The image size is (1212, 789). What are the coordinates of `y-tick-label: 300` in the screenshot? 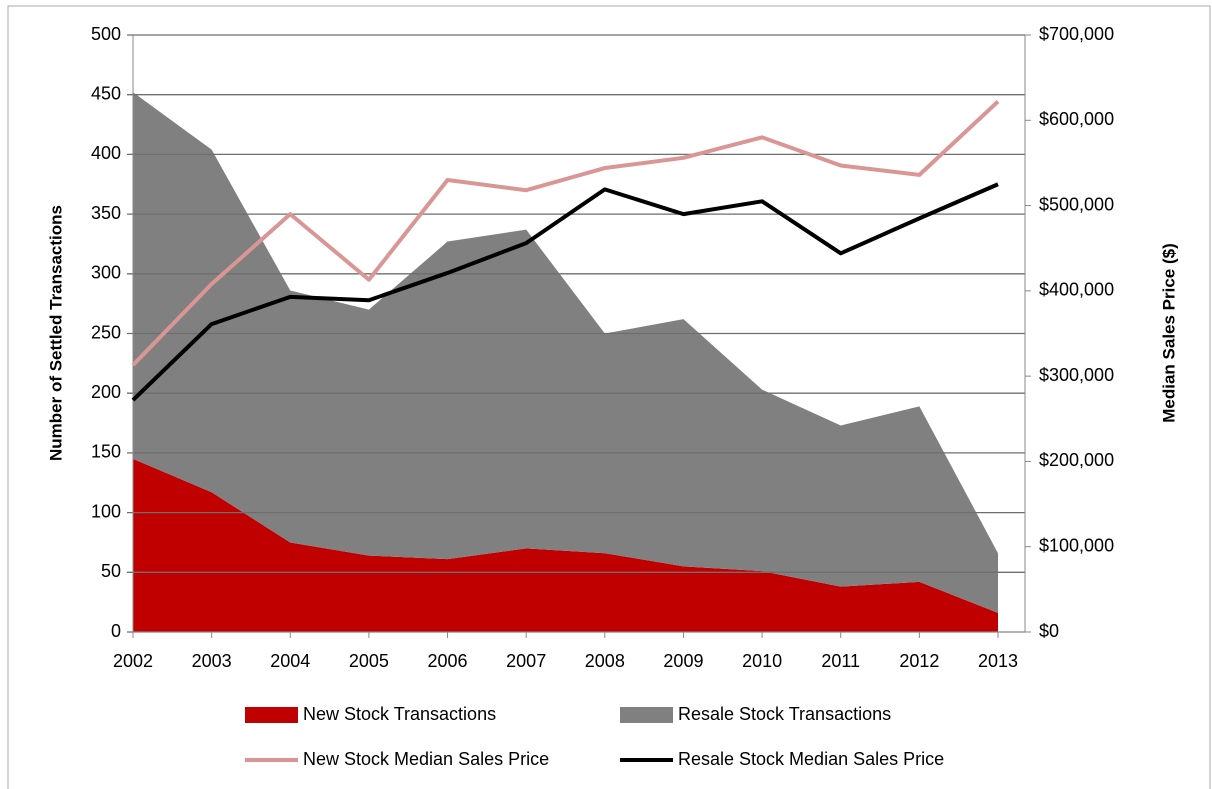 It's located at (106, 273).